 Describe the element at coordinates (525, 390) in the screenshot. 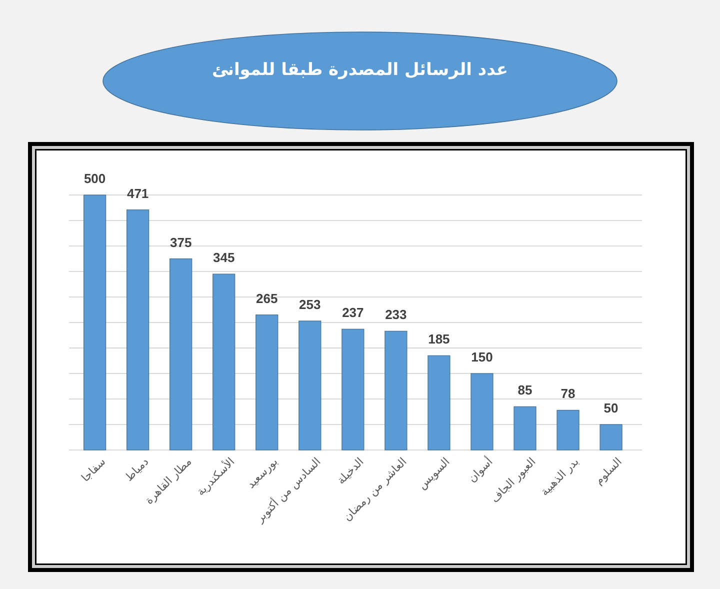

I see `data-label: 85` at that location.